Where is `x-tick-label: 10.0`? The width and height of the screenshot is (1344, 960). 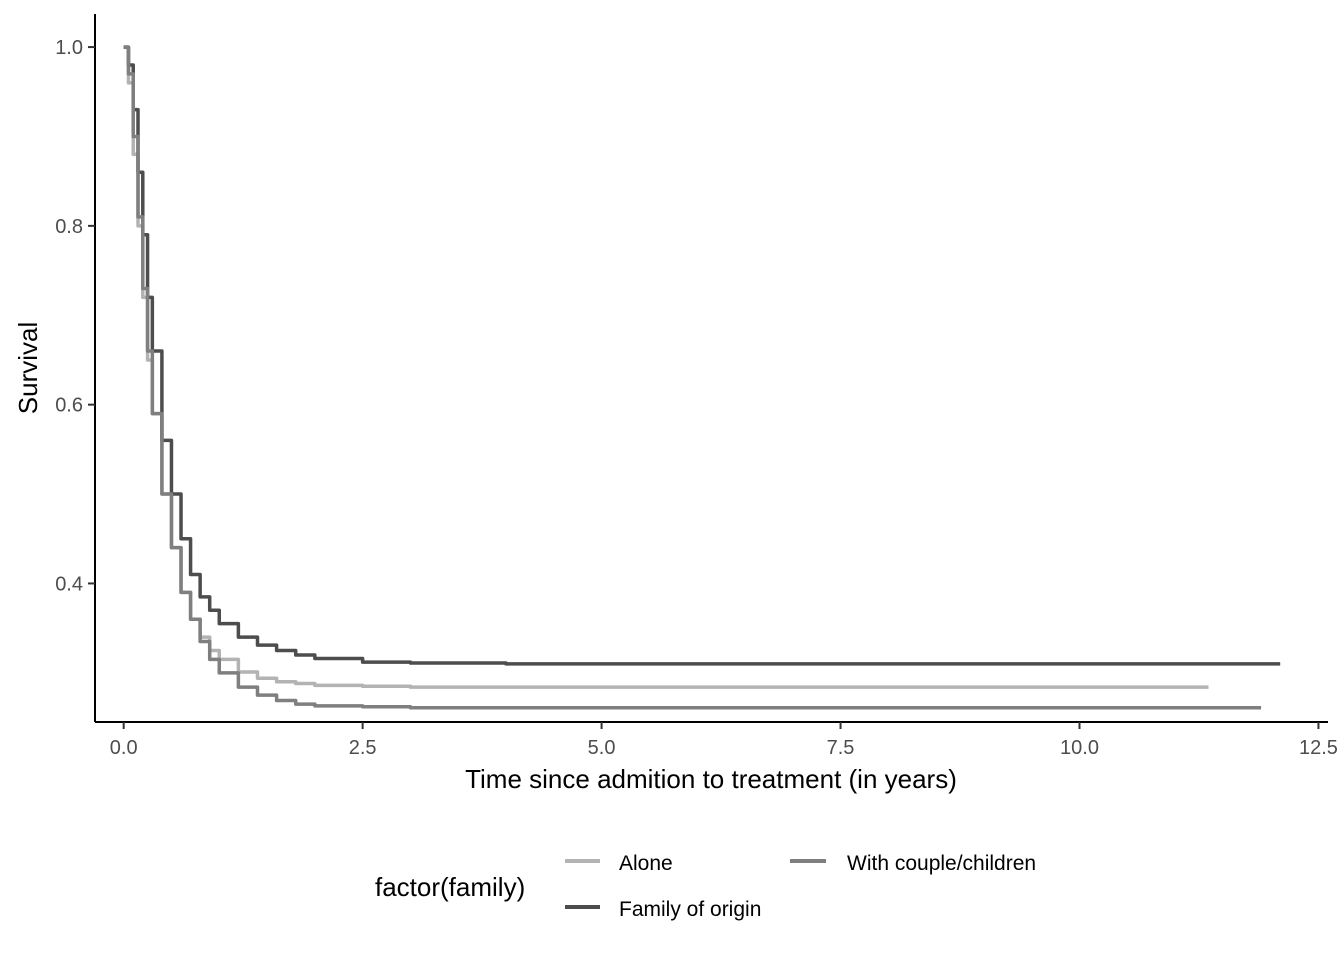
x-tick-label: 10.0 is located at coordinates (1079, 748).